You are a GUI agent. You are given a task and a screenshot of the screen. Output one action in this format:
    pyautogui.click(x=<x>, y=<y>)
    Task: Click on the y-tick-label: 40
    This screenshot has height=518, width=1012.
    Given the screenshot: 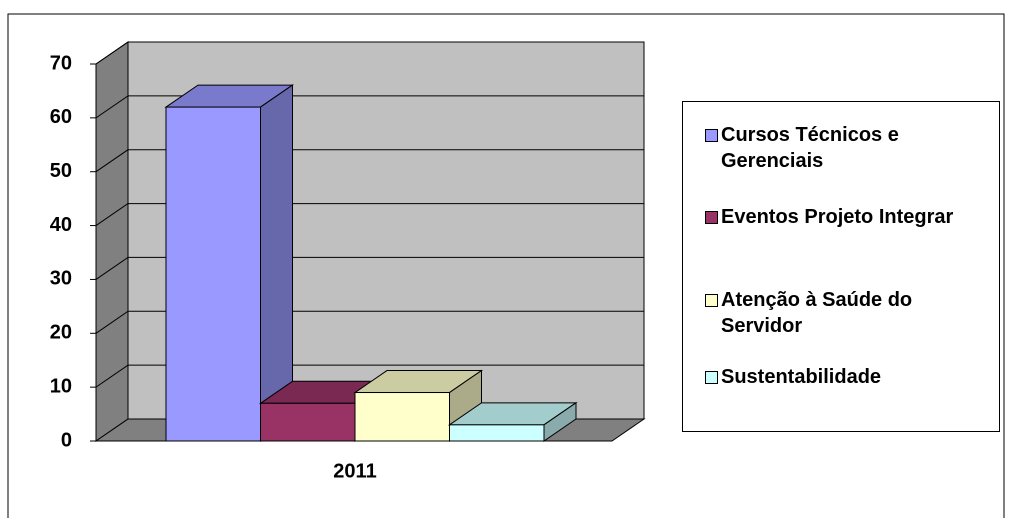 What is the action you would take?
    pyautogui.click(x=61, y=225)
    